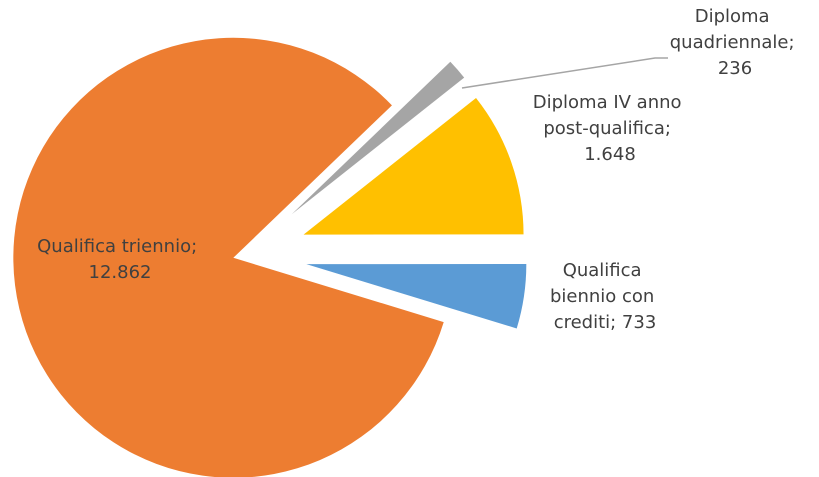  Describe the element at coordinates (120, 272) in the screenshot. I see `label-line: 12.862` at that location.